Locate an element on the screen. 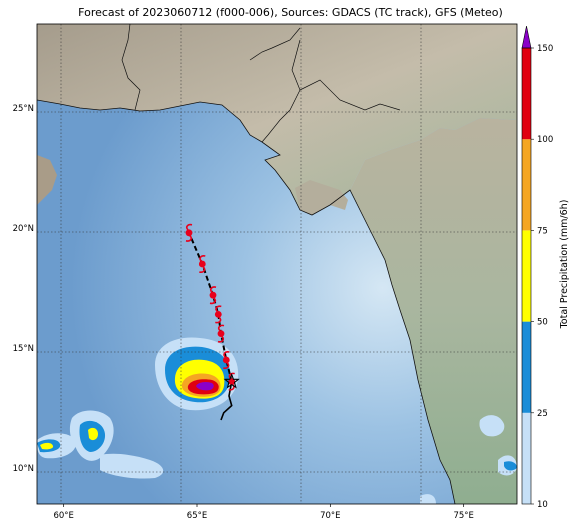 The image size is (581, 528). colorbar-tick-label: 100 is located at coordinates (545, 140).